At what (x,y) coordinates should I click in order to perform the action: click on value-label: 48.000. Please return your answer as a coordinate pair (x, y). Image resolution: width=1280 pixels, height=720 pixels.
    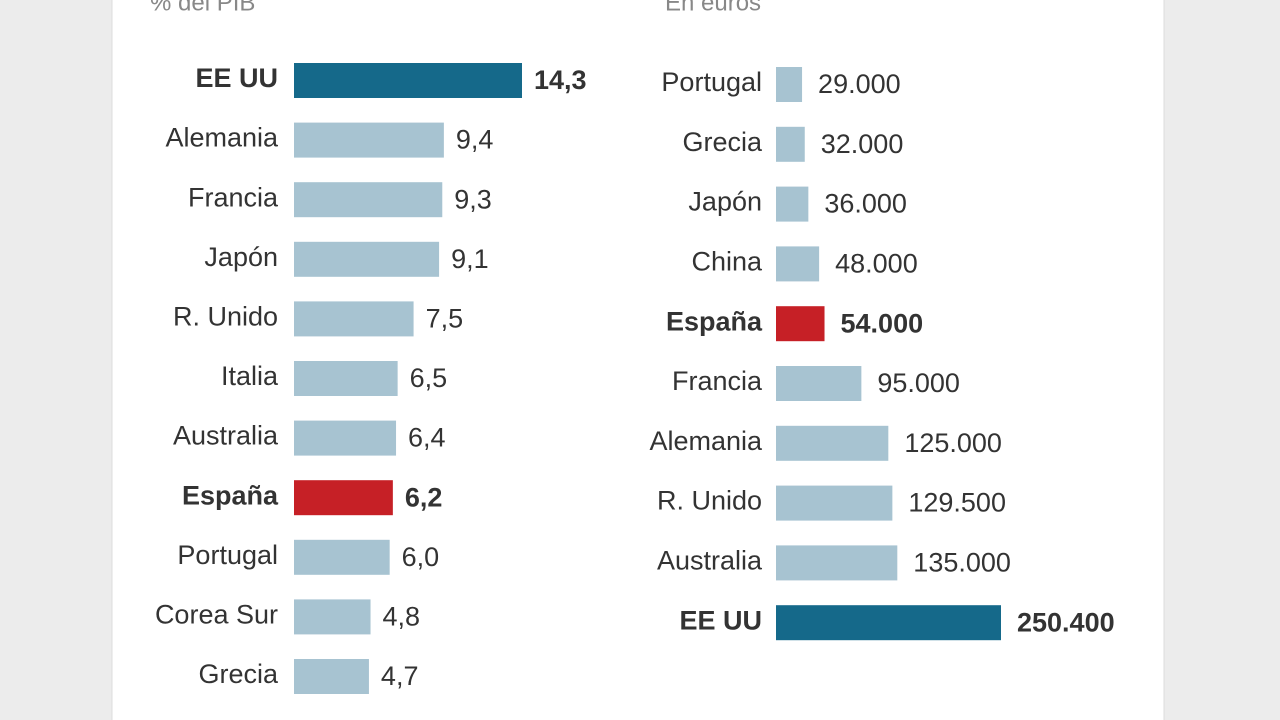
    Looking at the image, I should click on (876, 264).